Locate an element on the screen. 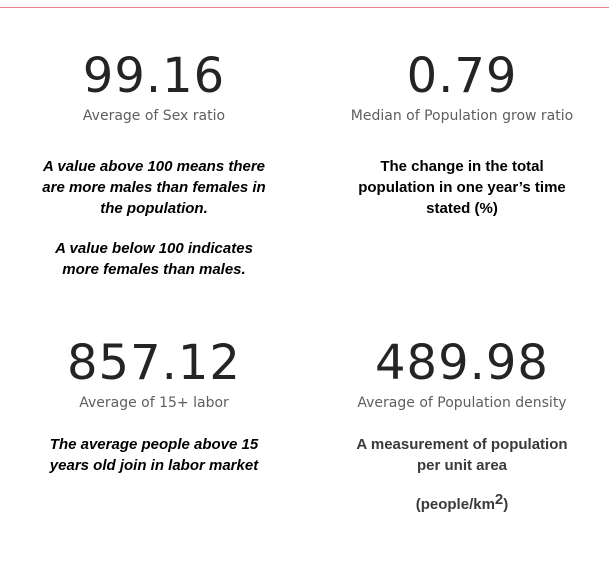 Image resolution: width=609 pixels, height=576 pixels. density-unit-prefix: (people/km is located at coordinates (455, 504).